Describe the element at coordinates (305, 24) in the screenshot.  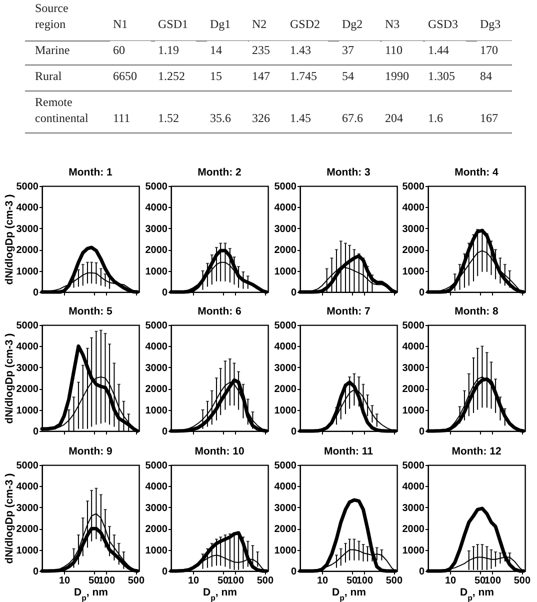
I see `x-tick-label: GSD2` at that location.